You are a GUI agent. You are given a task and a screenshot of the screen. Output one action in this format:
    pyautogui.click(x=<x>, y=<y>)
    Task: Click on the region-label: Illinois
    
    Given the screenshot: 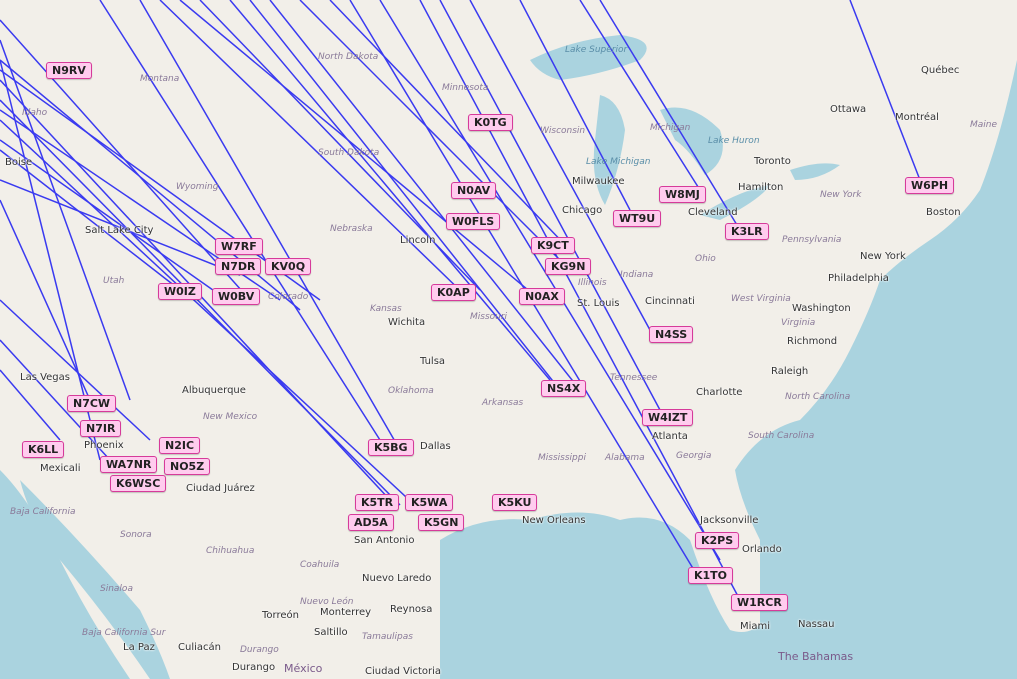 What is the action you would take?
    pyautogui.click(x=592, y=283)
    